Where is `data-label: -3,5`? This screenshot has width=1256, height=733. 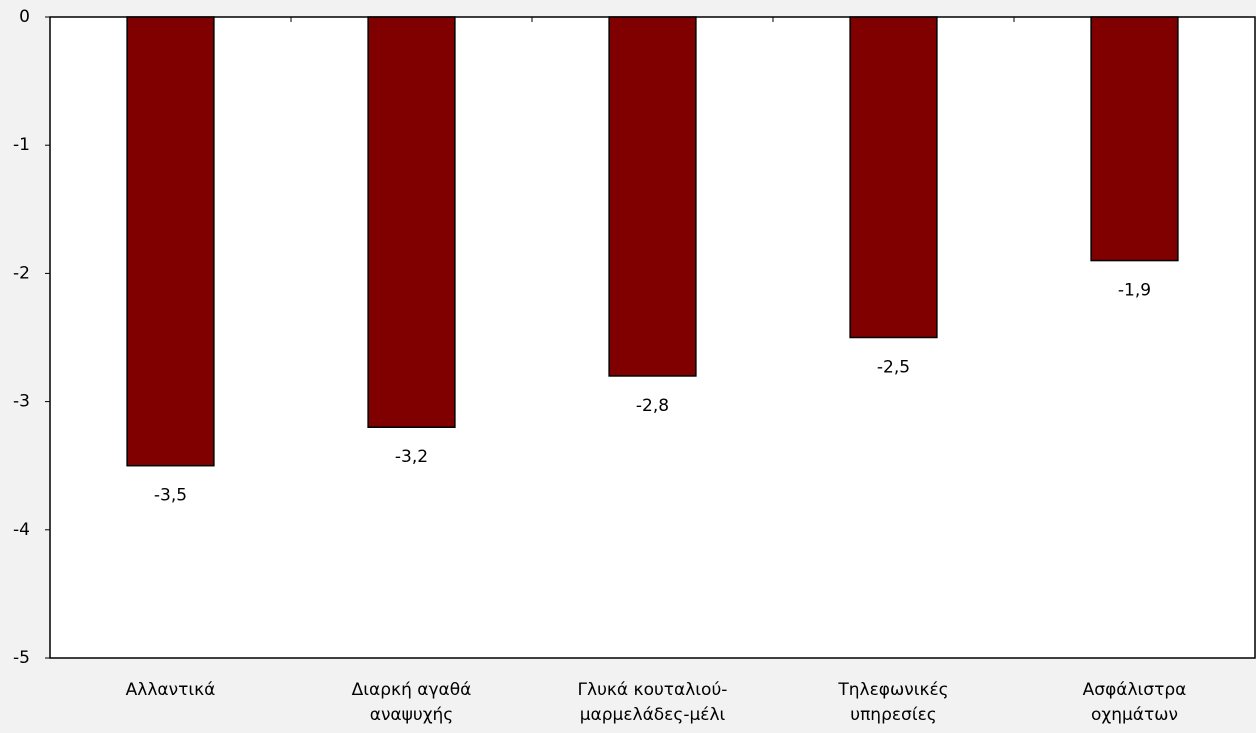
data-label: -3,5 is located at coordinates (170, 496).